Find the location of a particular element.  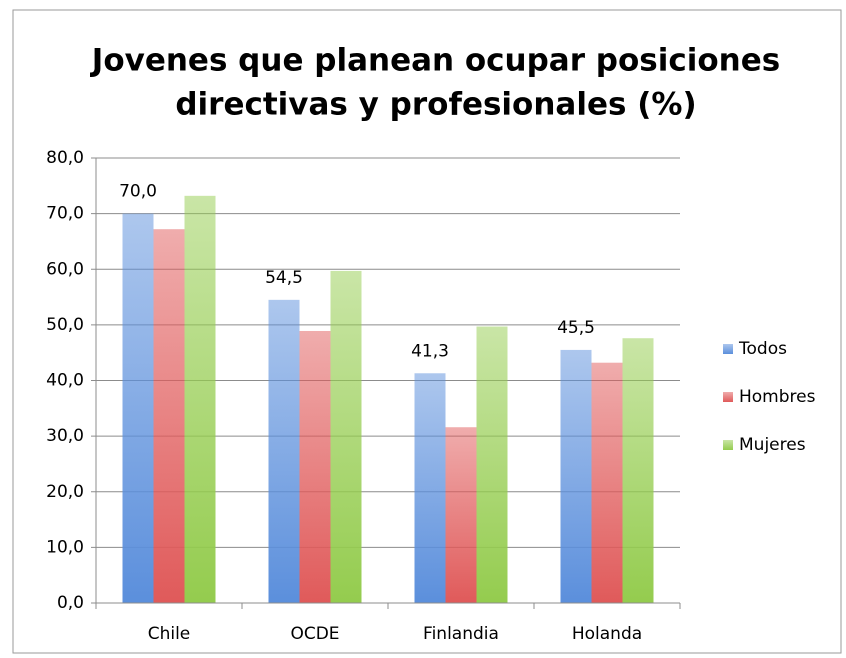

value-label: 41,3 is located at coordinates (430, 351).